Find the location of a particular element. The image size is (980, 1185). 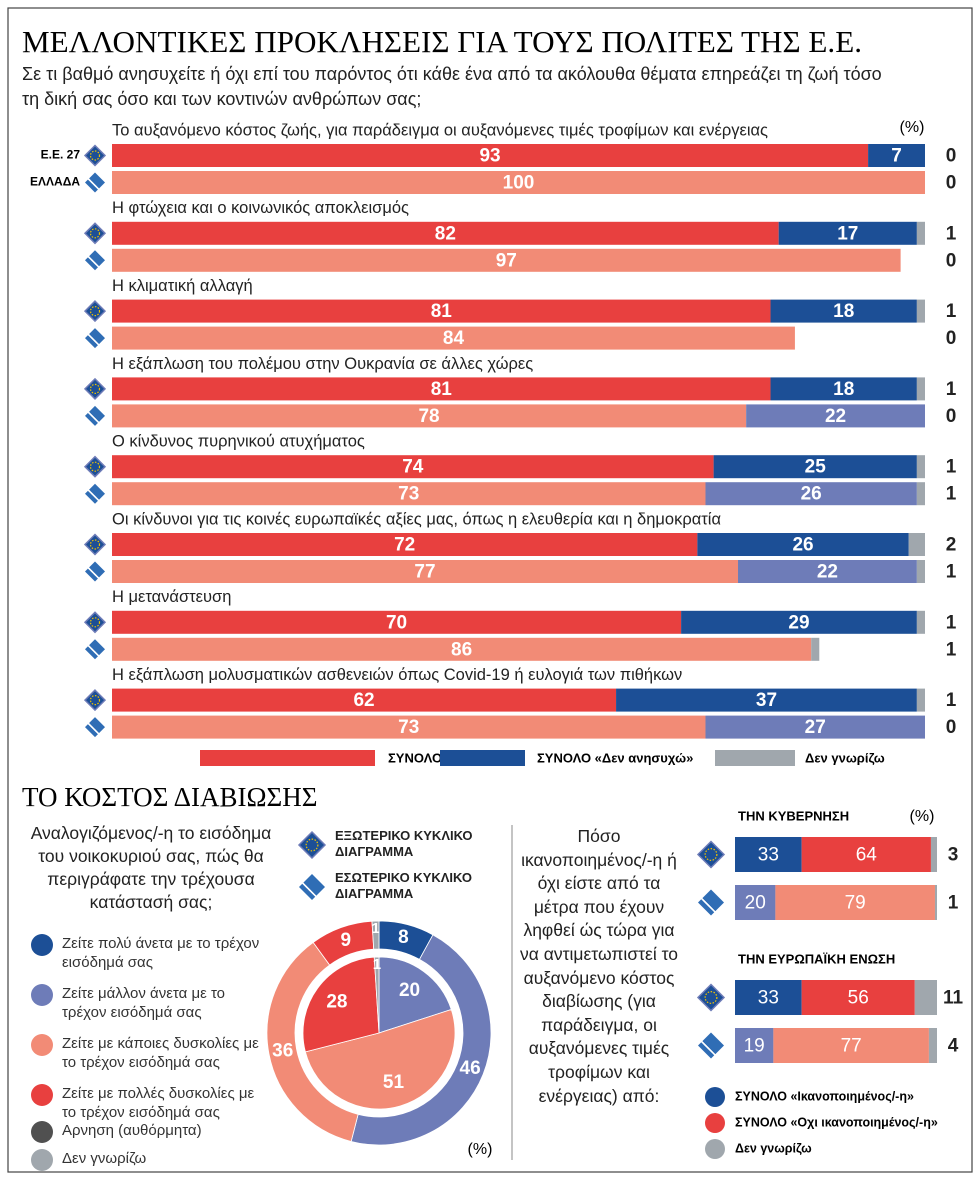

bar-value-label: 62 is located at coordinates (363, 700).